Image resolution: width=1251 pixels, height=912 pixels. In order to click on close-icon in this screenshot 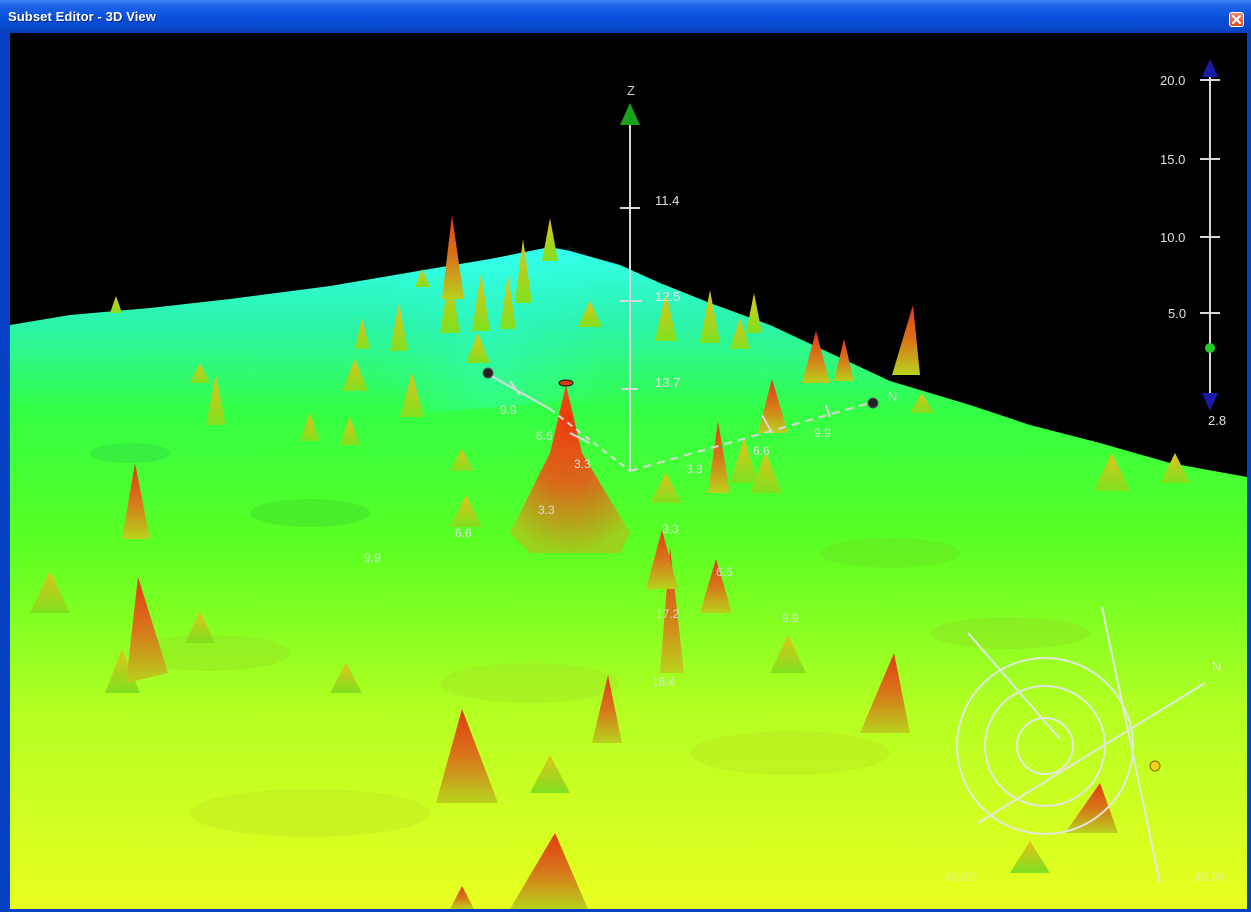, I will do `click(1236, 19)`.